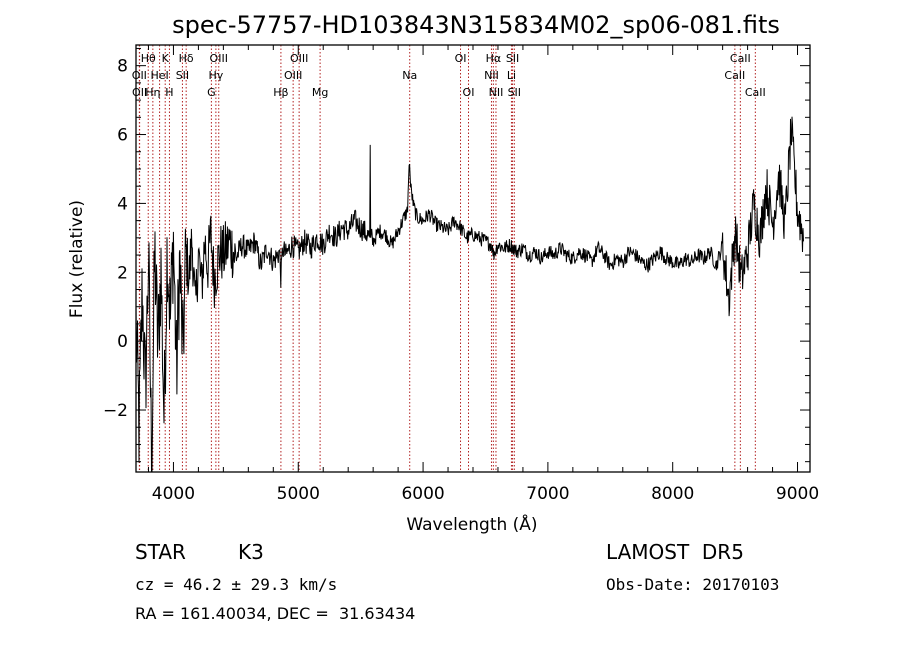 This screenshot has height=649, width=900. I want to click on line-label: Hθ, so click(148, 58).